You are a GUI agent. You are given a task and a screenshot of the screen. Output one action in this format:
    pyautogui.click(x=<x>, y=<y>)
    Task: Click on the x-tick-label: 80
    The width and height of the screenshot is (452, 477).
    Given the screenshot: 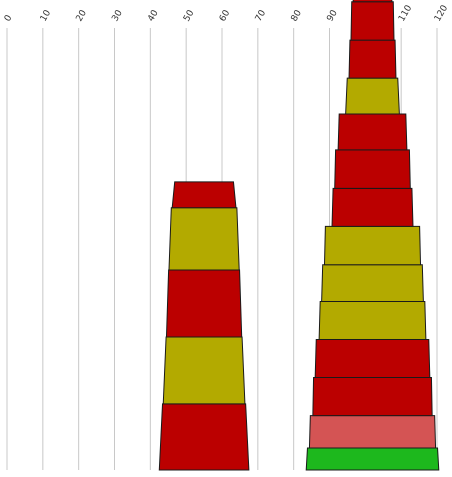 What is the action you would take?
    pyautogui.click(x=297, y=15)
    